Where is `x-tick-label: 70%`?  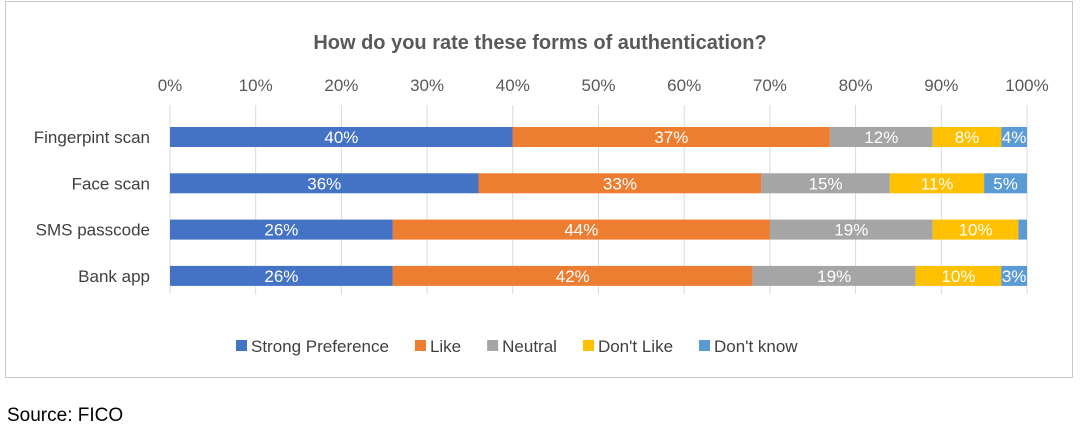 x-tick-label: 70% is located at coordinates (770, 85).